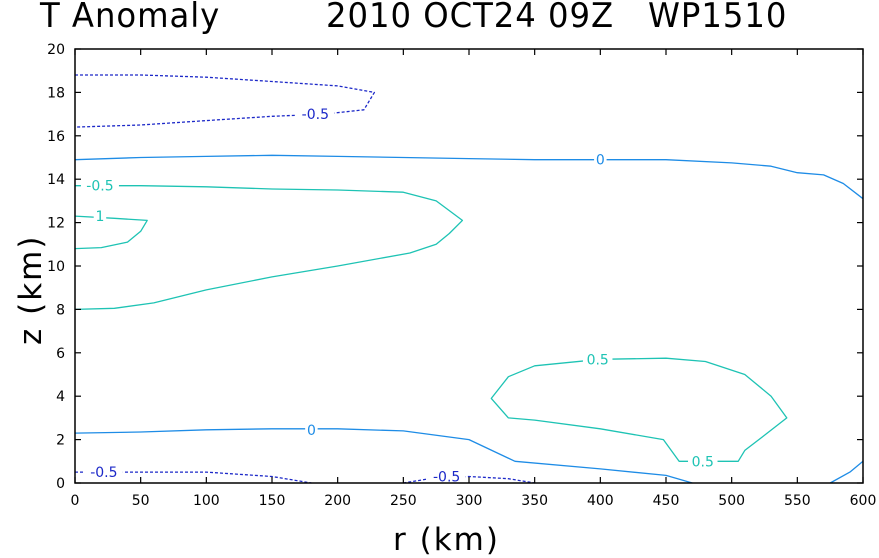 The height and width of the screenshot is (558, 879). Describe the element at coordinates (272, 501) in the screenshot. I see `x-tick-label: 150` at that location.